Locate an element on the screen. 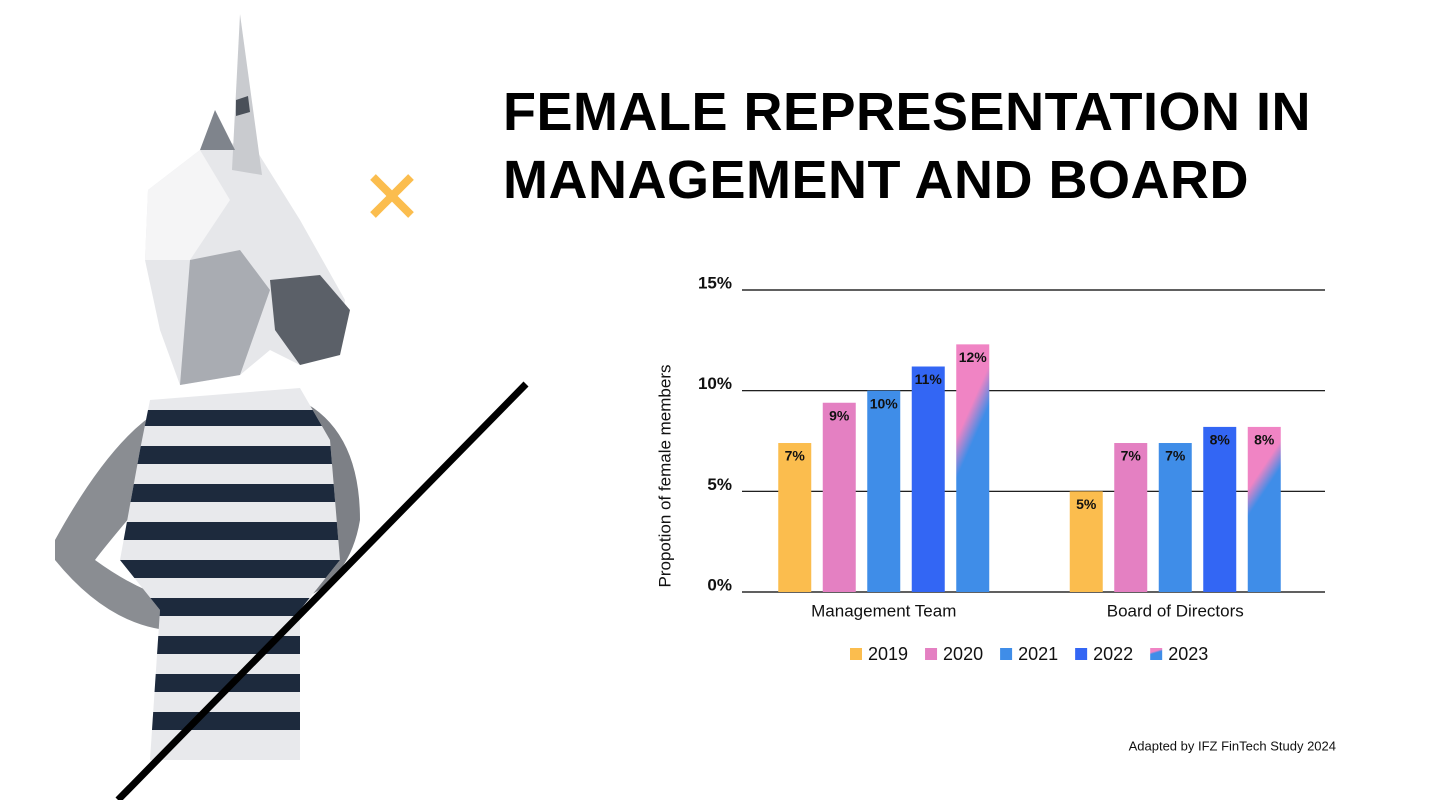 Image resolution: width=1440 pixels, height=800 pixels. data-label: 5% is located at coordinates (1086, 504).